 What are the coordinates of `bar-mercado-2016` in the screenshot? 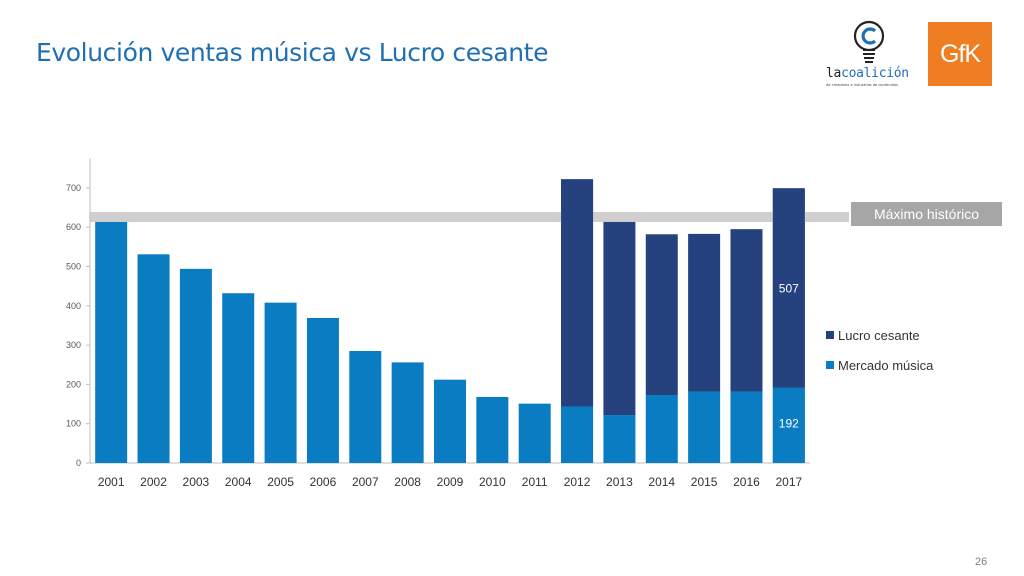 It's located at (746, 427).